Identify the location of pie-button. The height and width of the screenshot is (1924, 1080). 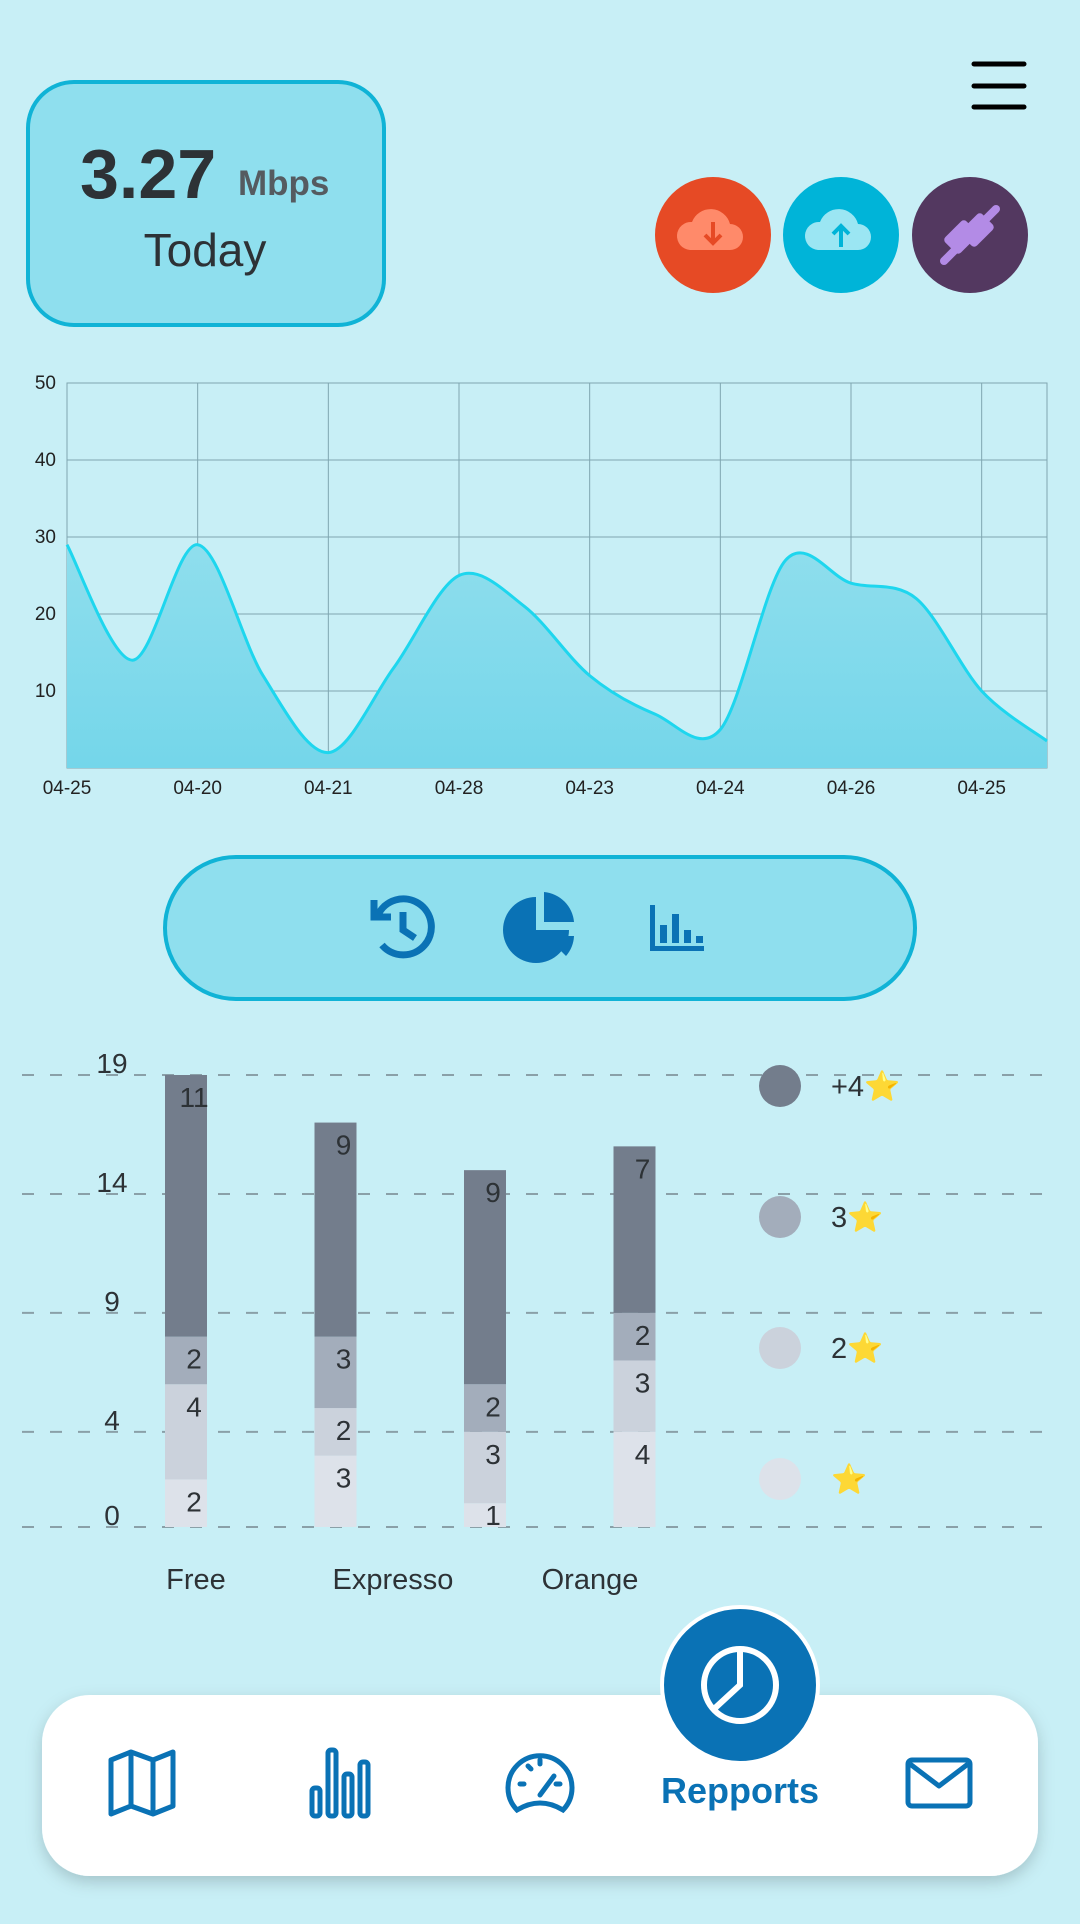
(538, 927).